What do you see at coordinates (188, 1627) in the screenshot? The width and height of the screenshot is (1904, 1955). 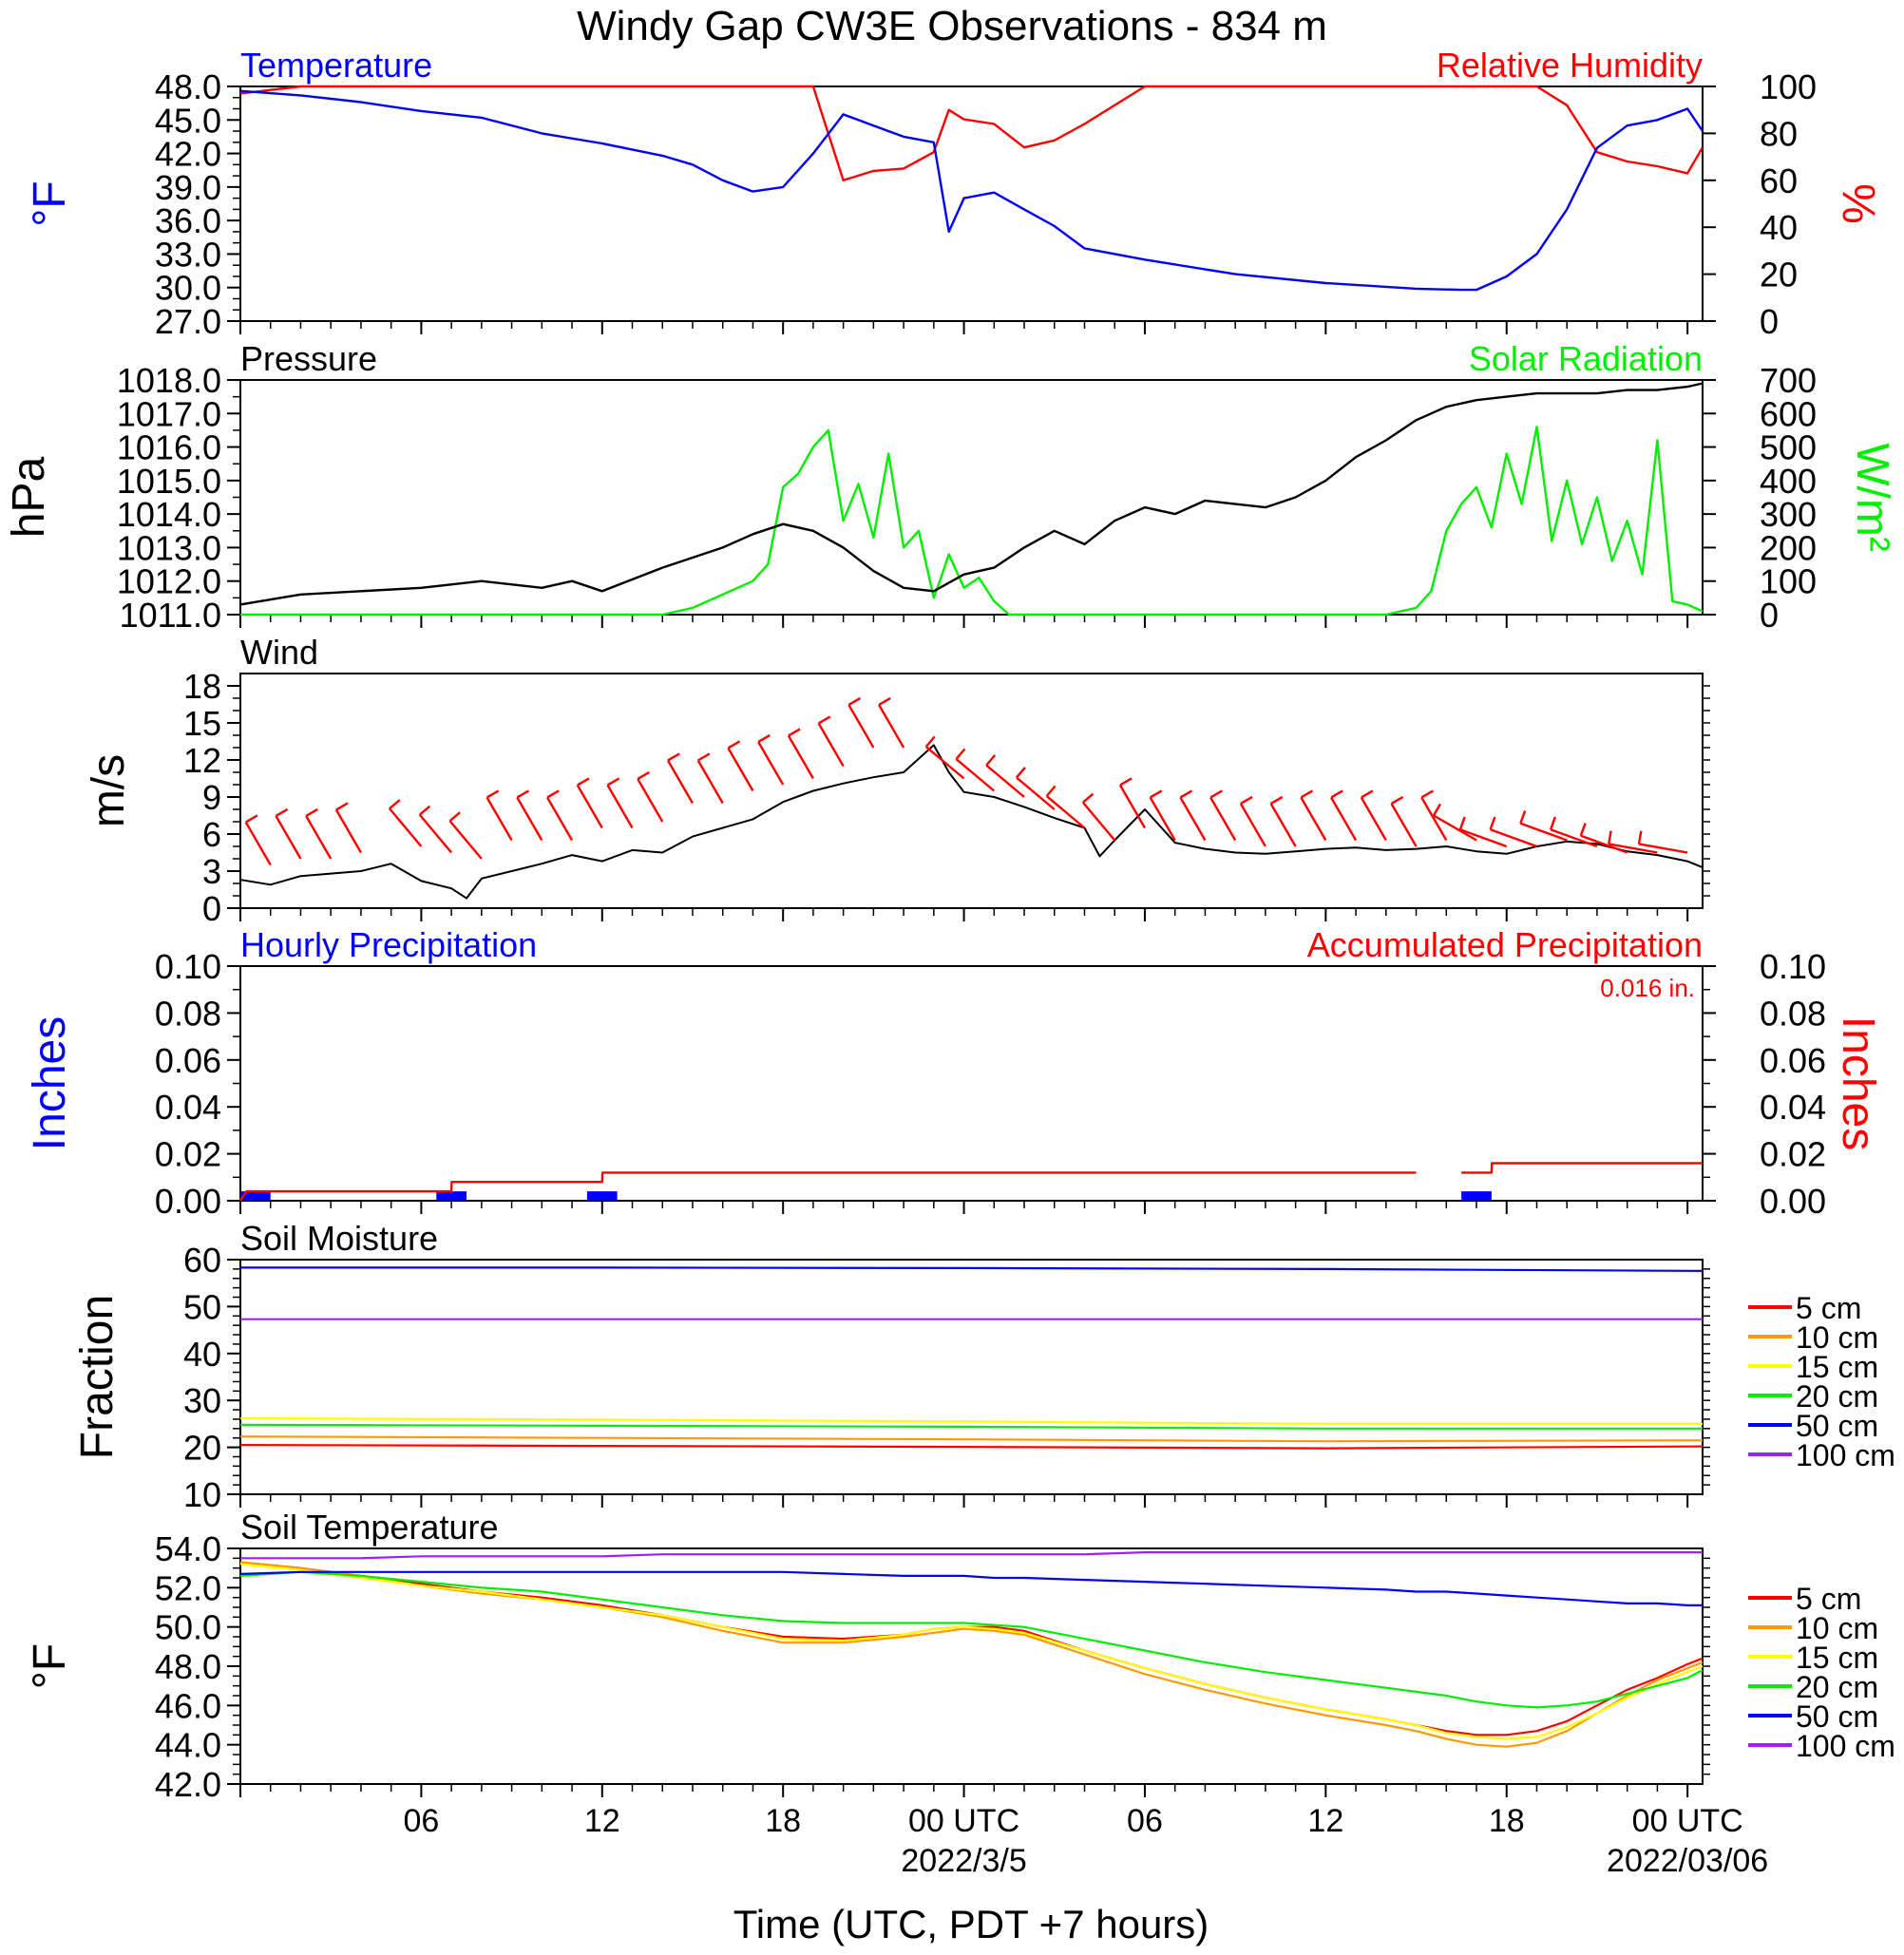 I see `y-tick-label: 50.0` at bounding box center [188, 1627].